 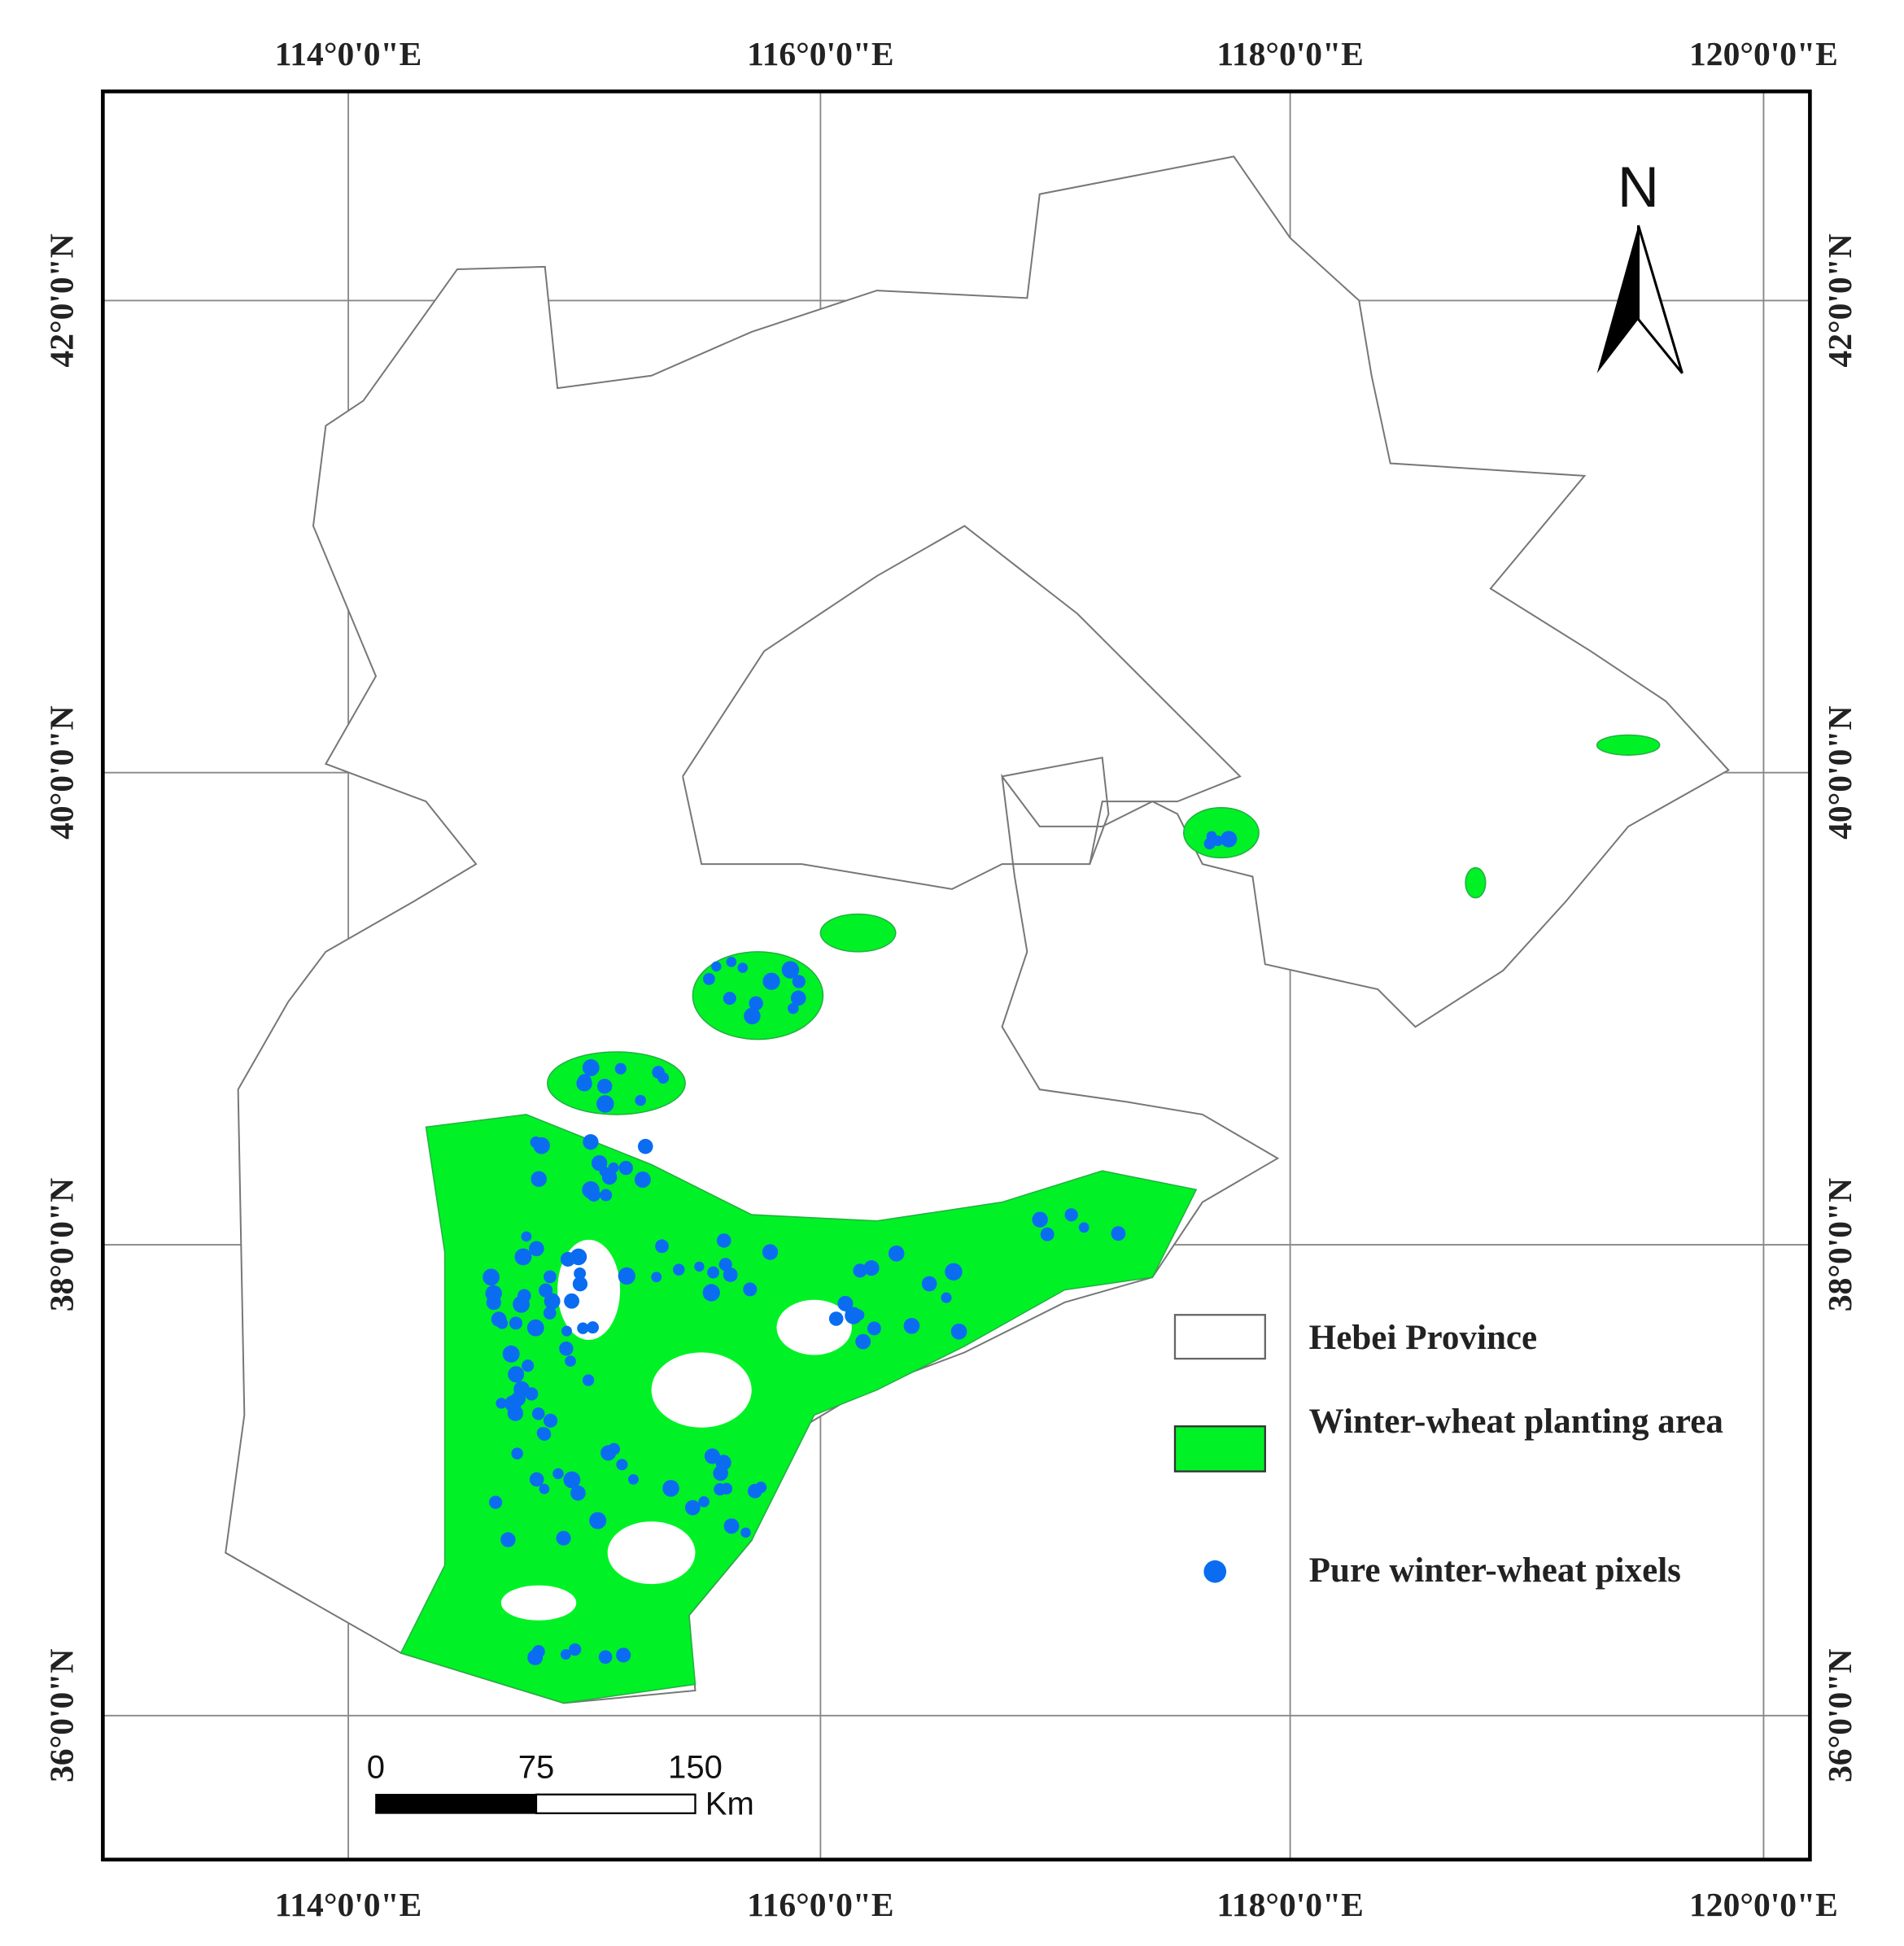 I want to click on longitude-label: 116°0'0"E, so click(x=820, y=1904).